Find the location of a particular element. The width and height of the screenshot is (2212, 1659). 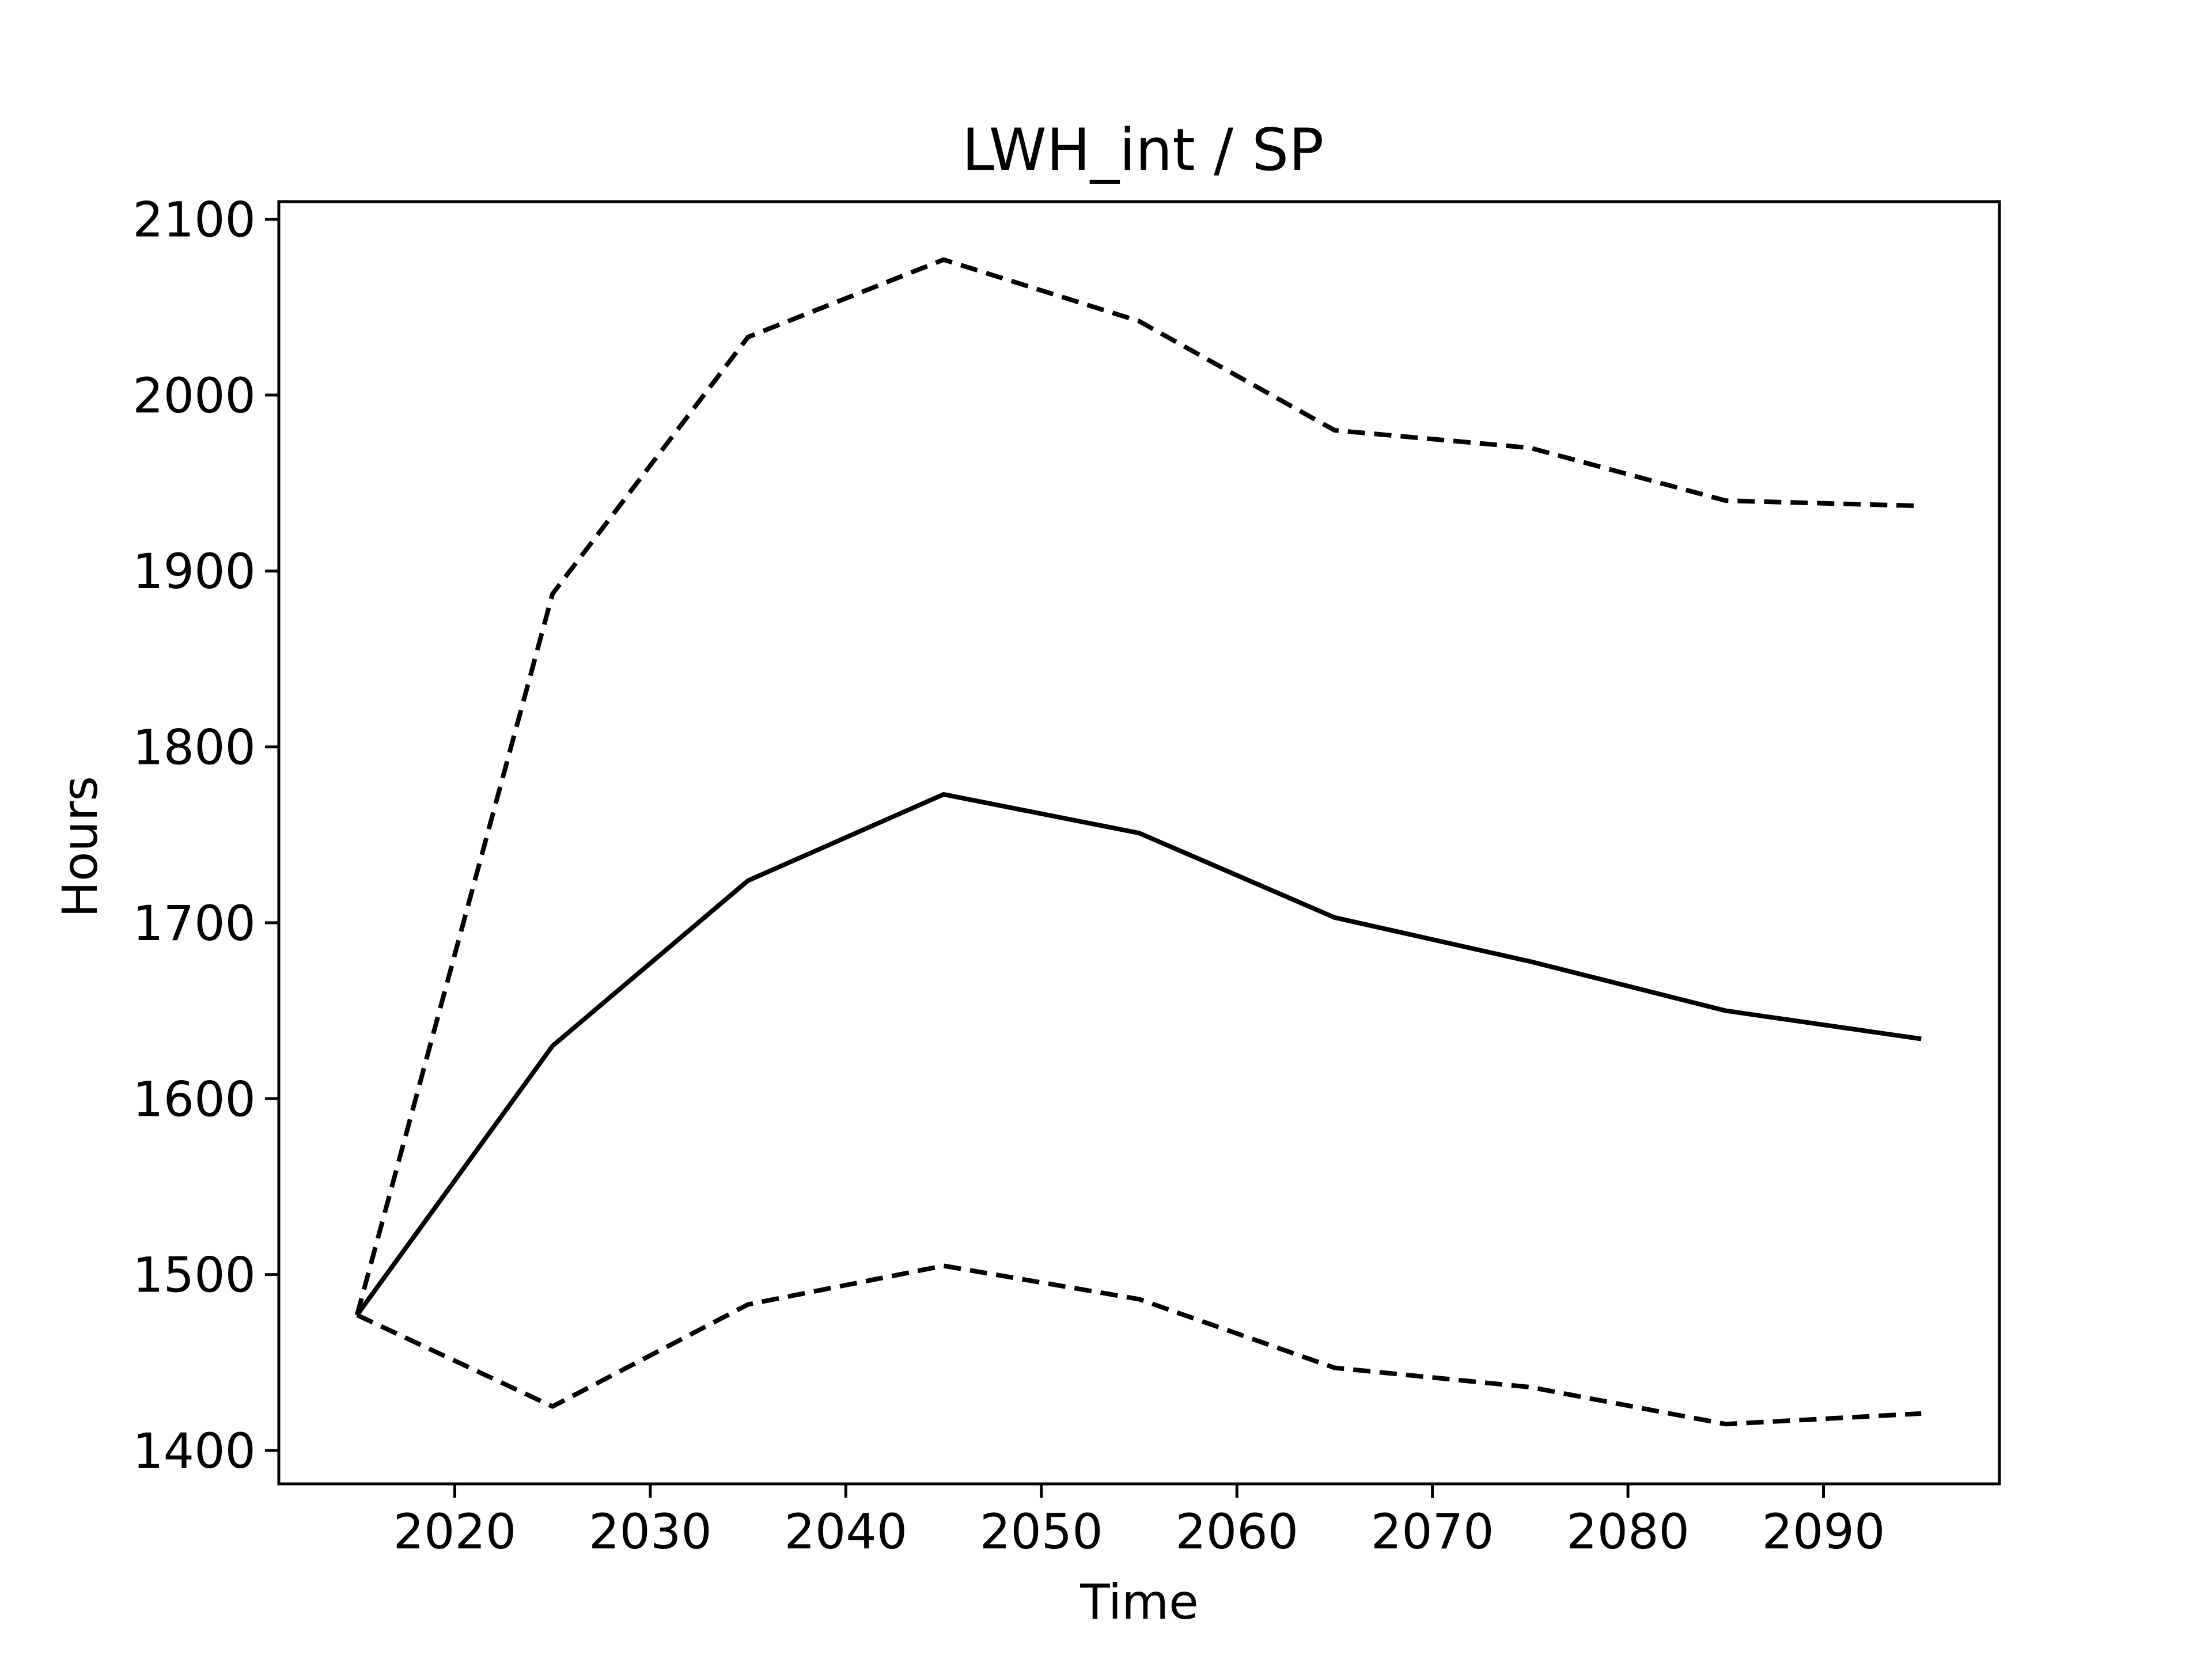

y-axis-label: Hours is located at coordinates (80, 847).